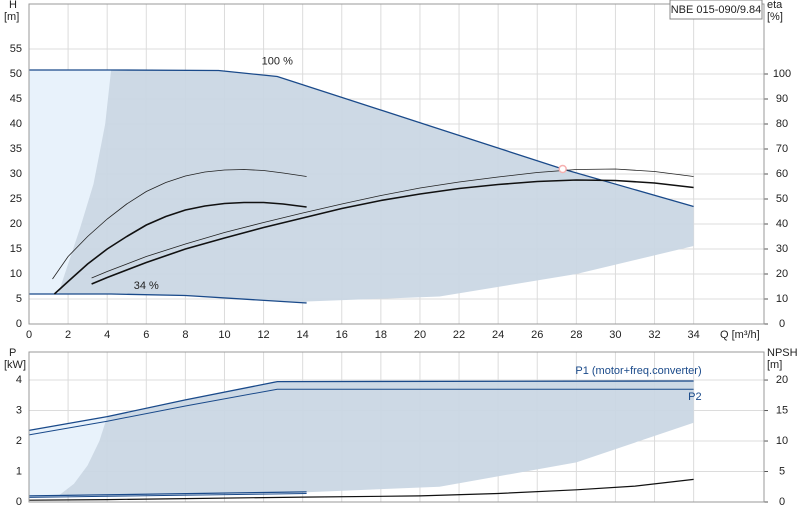  What do you see at coordinates (12, 353) in the screenshot?
I see `y-axis-label: P` at bounding box center [12, 353].